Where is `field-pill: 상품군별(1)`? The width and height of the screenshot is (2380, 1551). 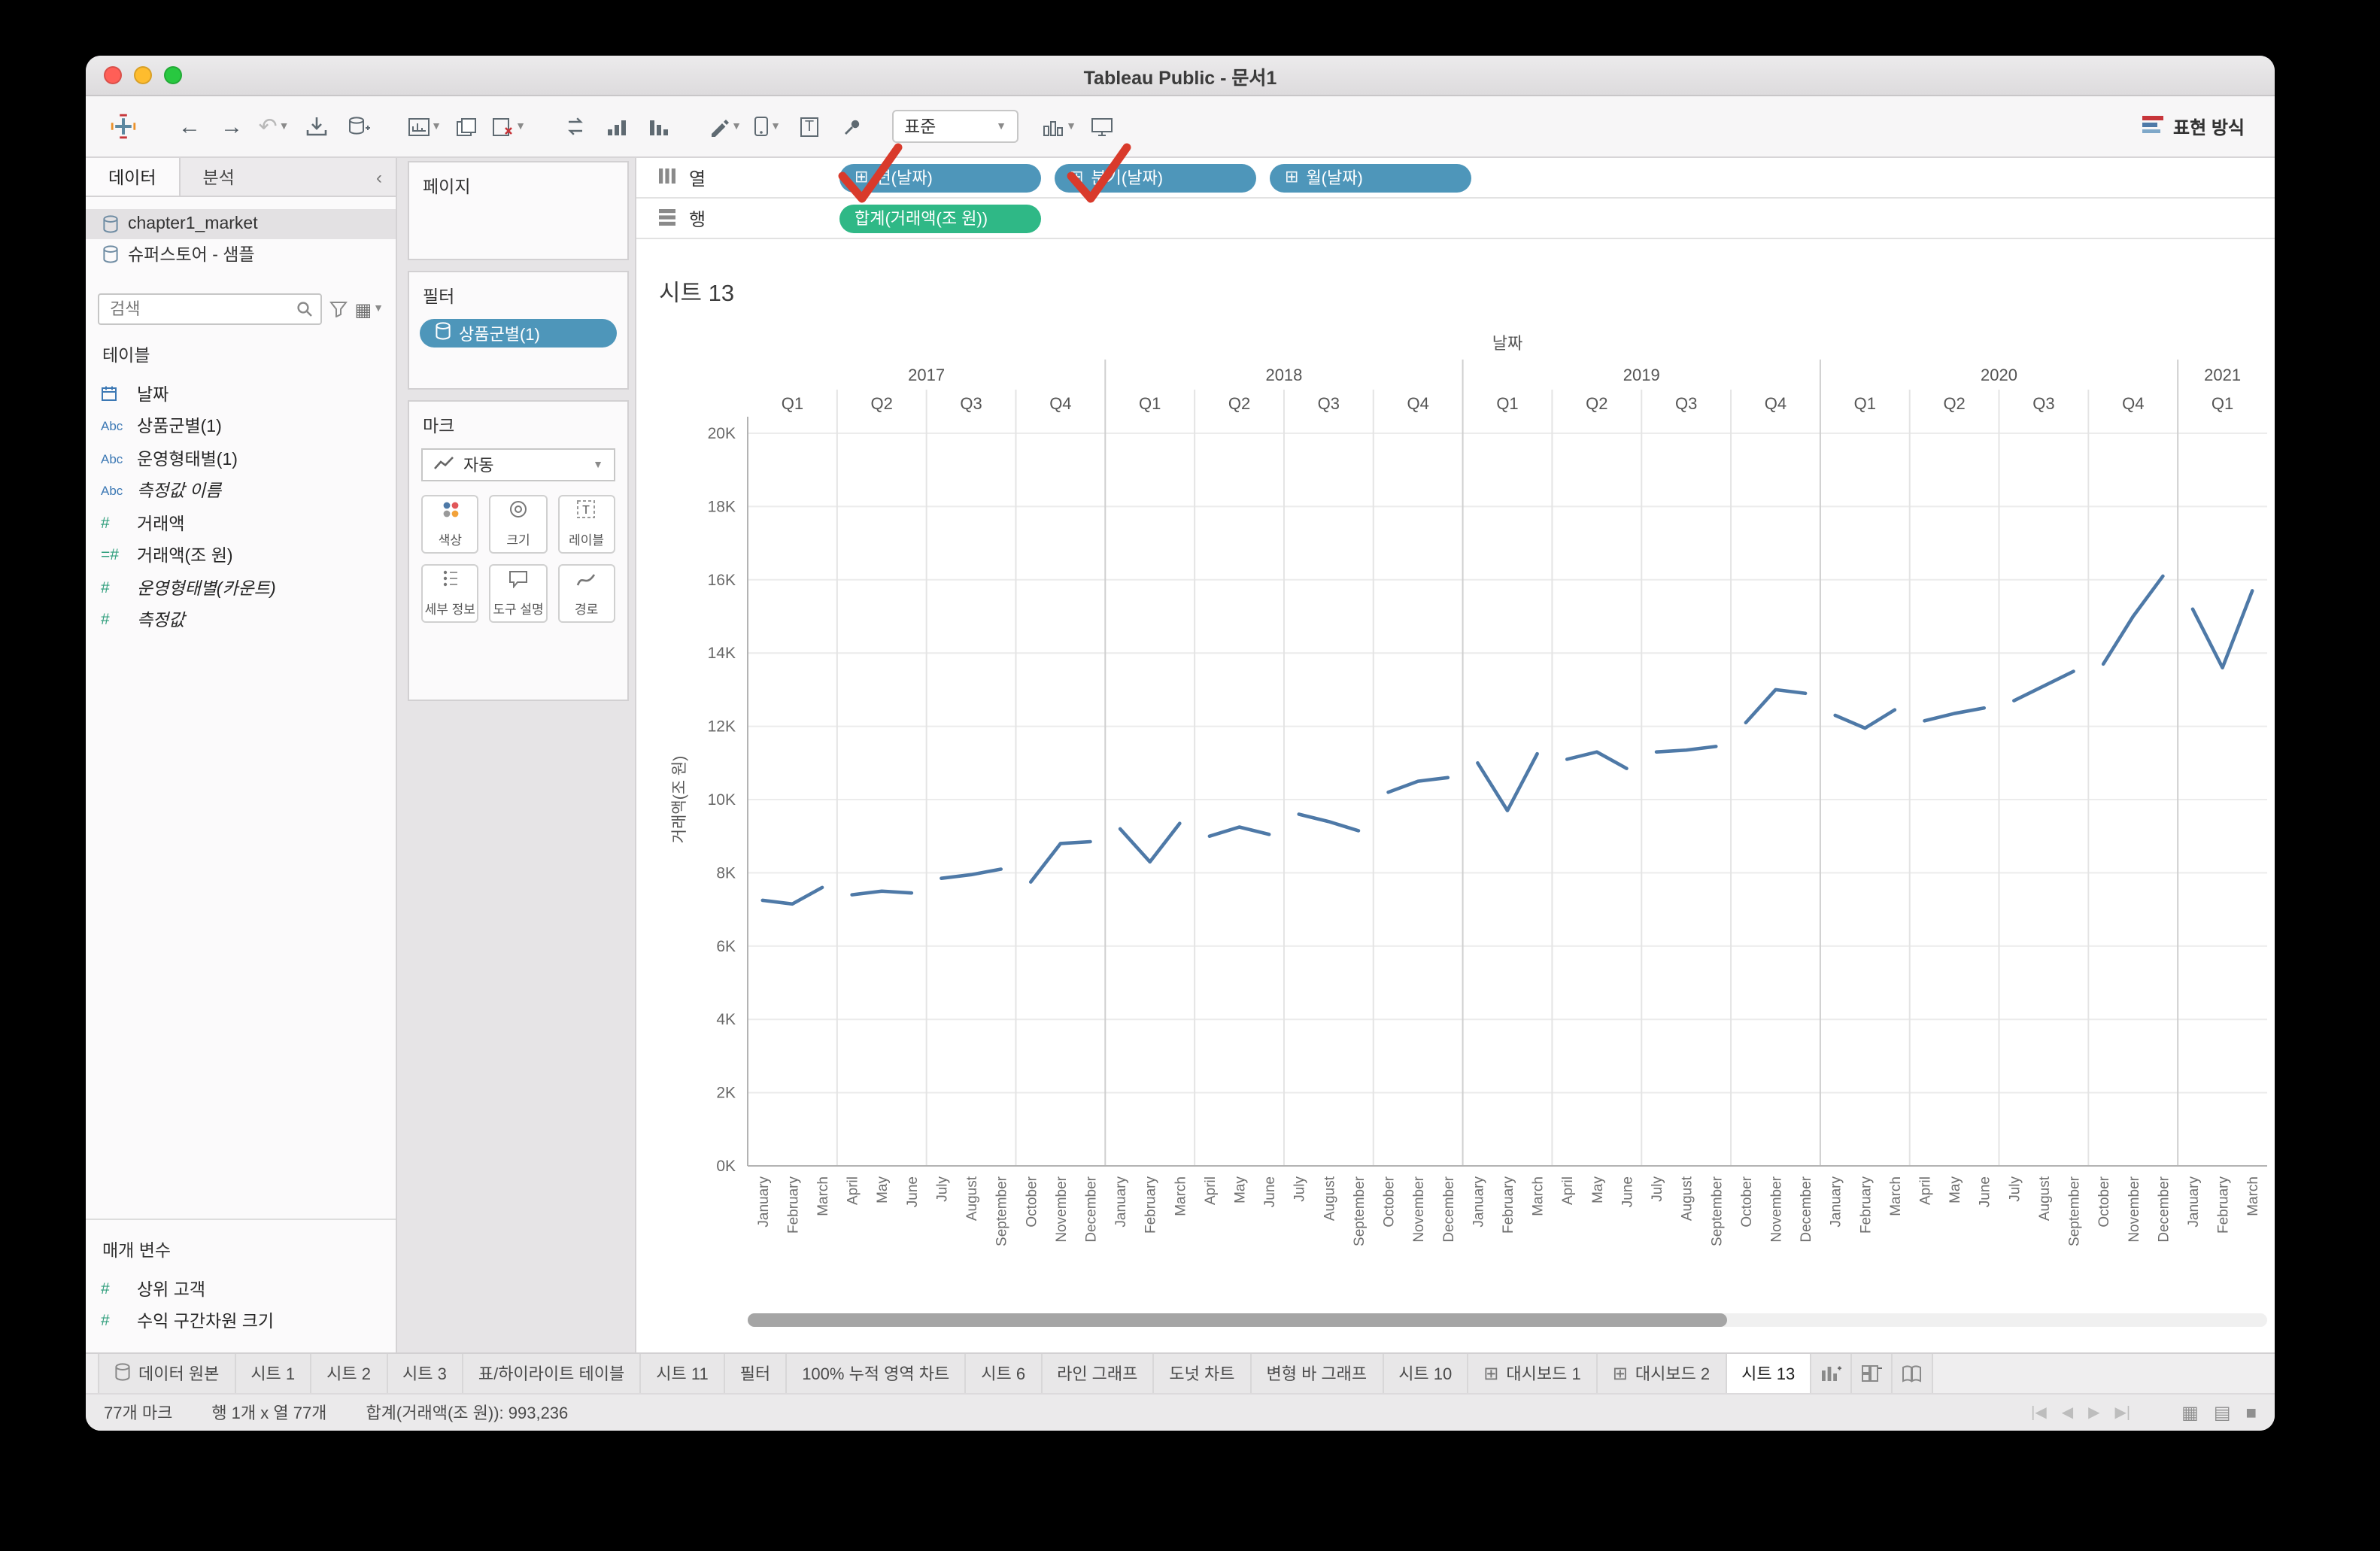 field-pill: 상품군별(1) is located at coordinates (518, 333).